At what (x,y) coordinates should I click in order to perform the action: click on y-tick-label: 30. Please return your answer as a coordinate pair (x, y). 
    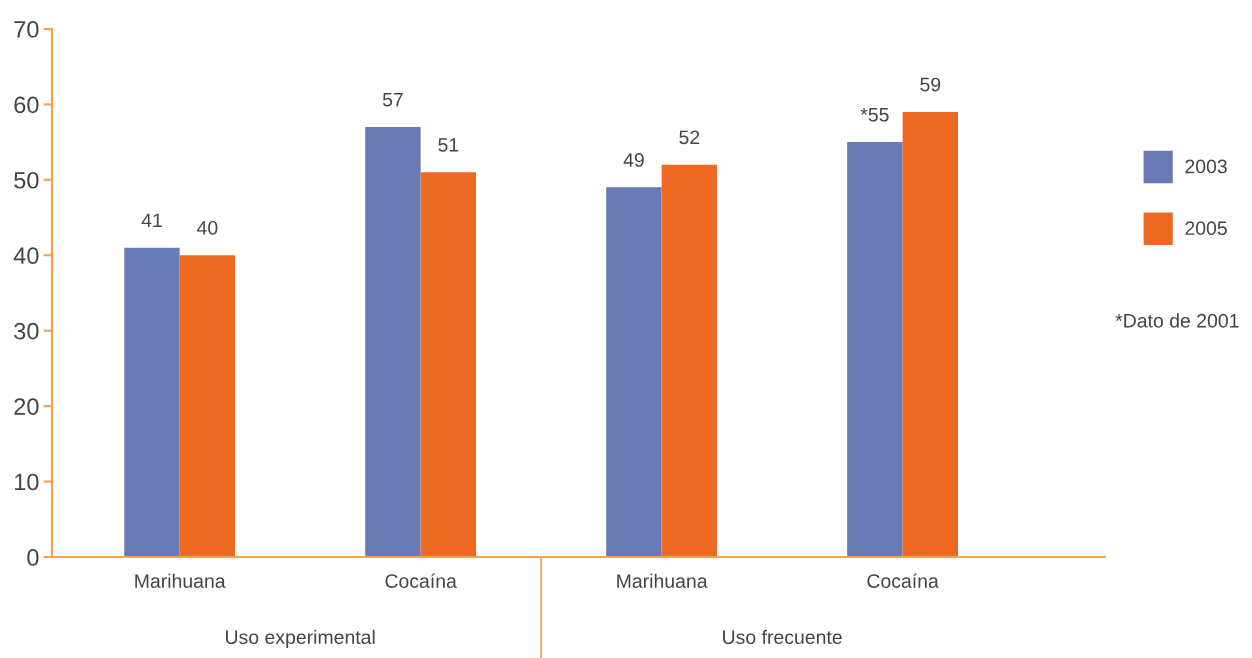
    Looking at the image, I should click on (26, 331).